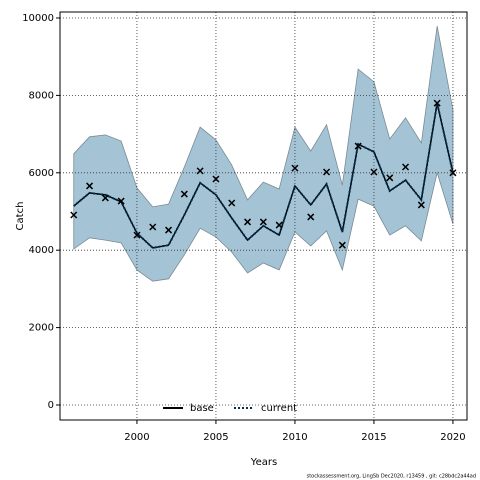  I want to click on x-tick-label: 2020, so click(452, 437).